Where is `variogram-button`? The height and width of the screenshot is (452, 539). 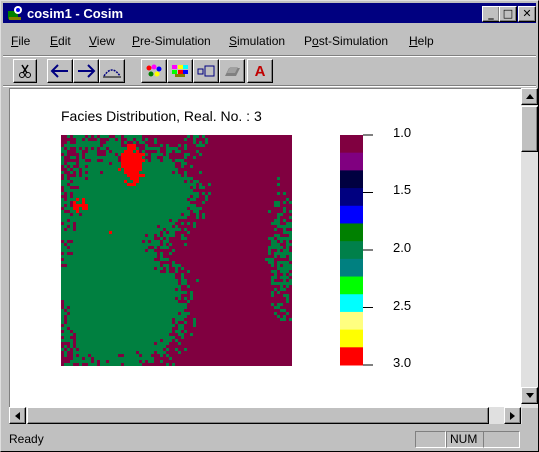
variogram-button is located at coordinates (112, 71).